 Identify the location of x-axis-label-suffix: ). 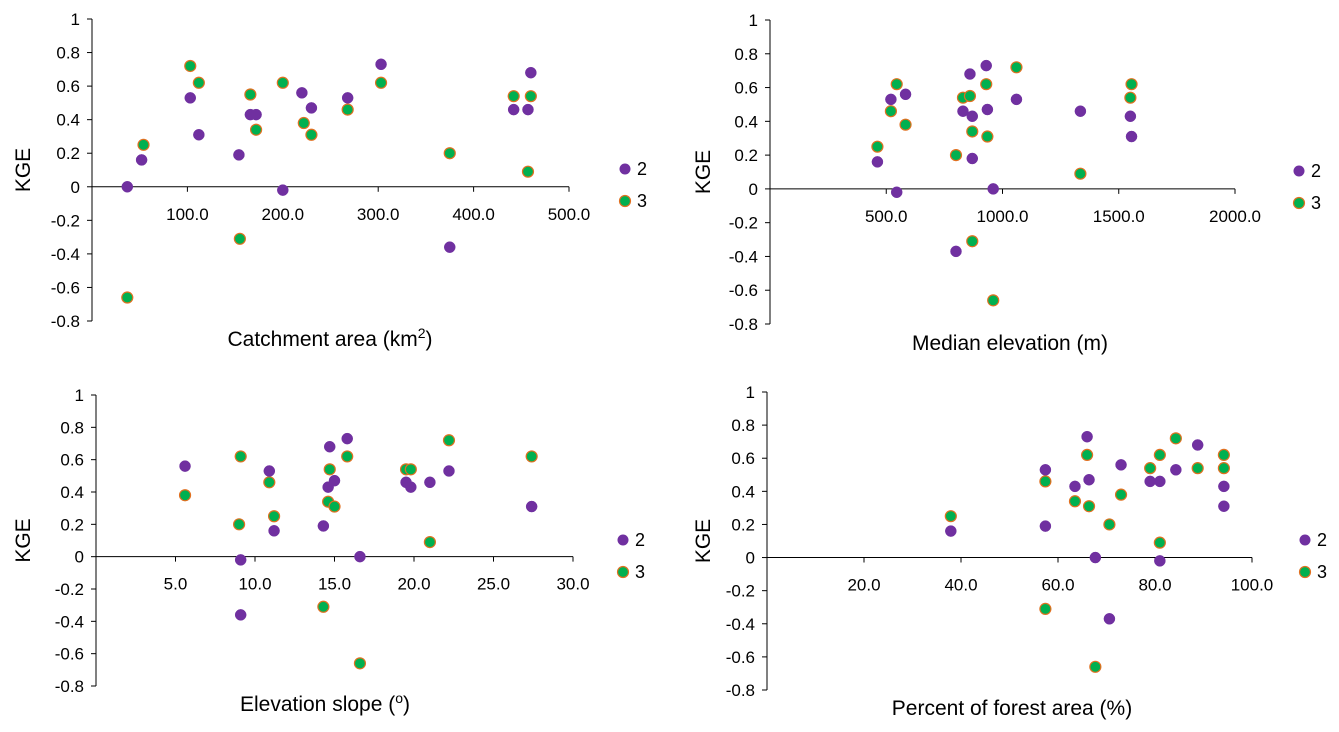
(429, 339).